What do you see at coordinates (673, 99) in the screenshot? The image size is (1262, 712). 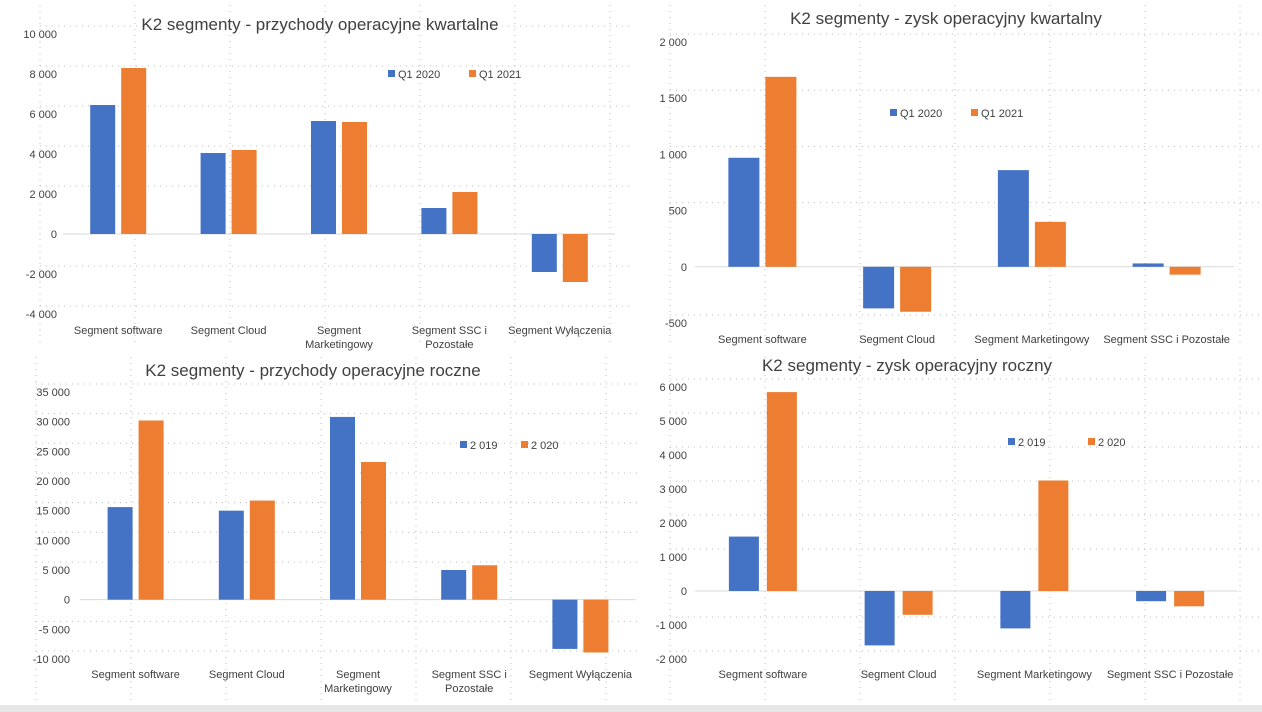 I see `y-tick-label: 1 500` at bounding box center [673, 99].